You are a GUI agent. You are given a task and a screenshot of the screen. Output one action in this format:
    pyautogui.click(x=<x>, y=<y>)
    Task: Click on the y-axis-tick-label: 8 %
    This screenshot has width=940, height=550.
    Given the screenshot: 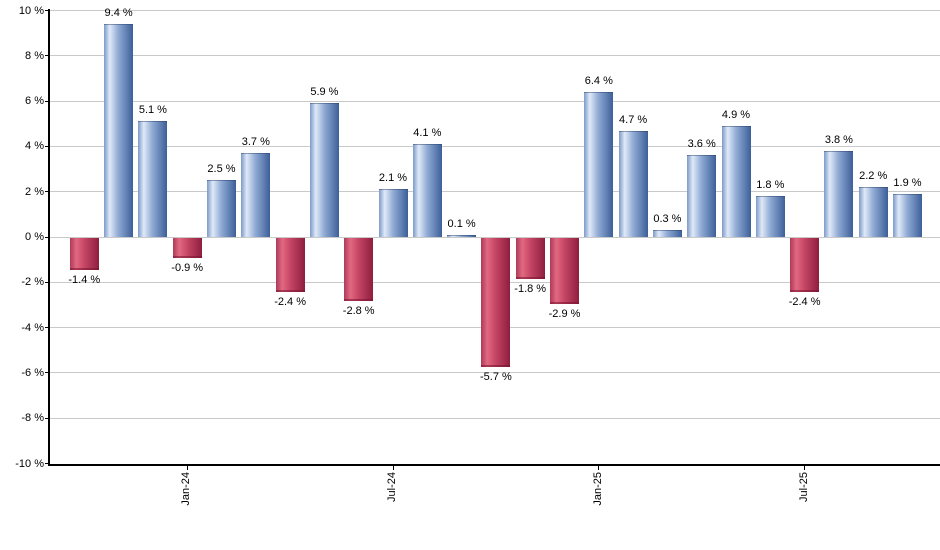 What is the action you would take?
    pyautogui.click(x=34, y=55)
    